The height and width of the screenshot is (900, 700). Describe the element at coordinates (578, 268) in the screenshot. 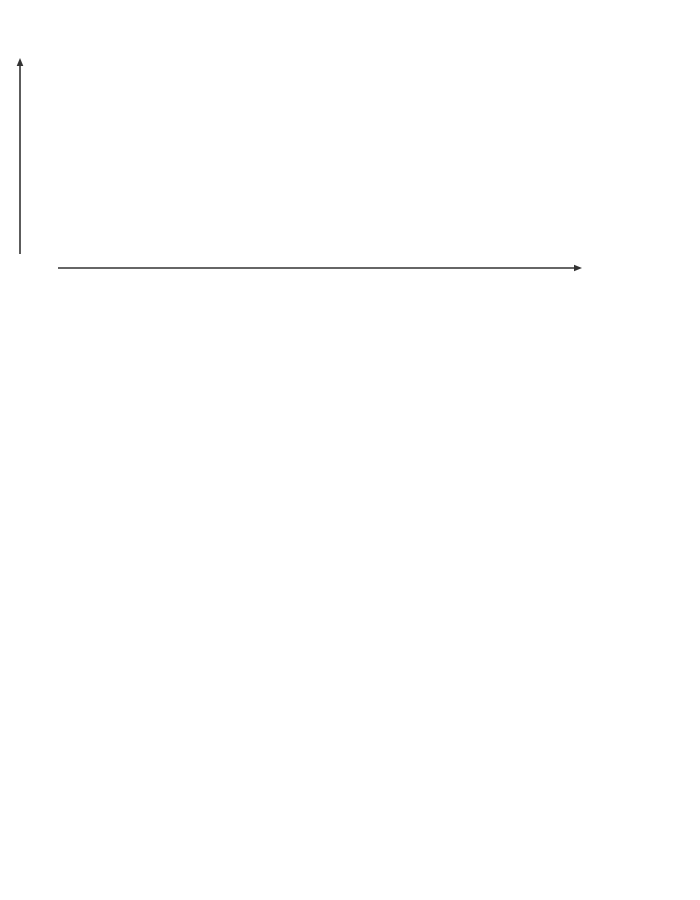

I see `umap1-arrowhead-icon` at that location.